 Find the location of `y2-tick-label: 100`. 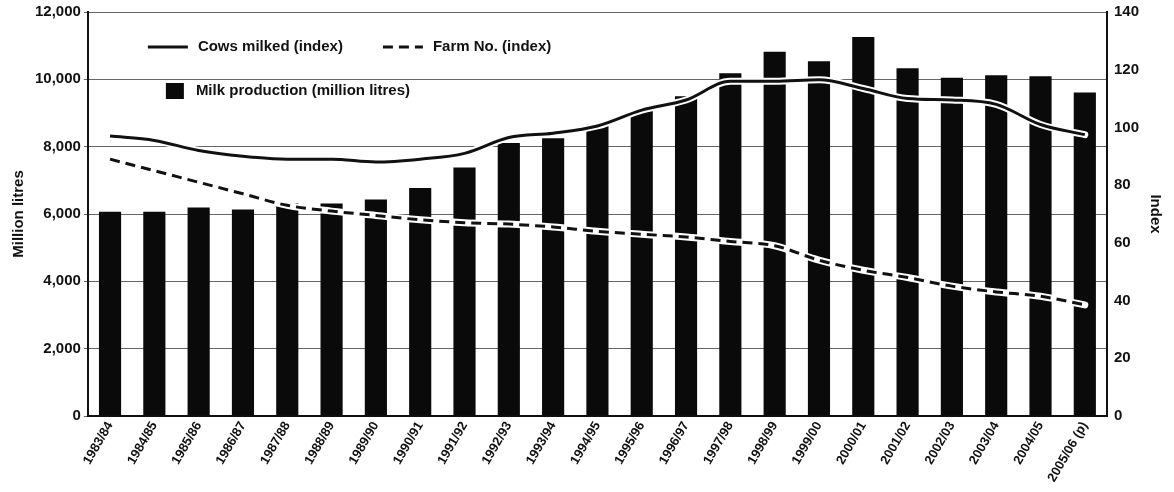

y2-tick-label: 100 is located at coordinates (1126, 126).